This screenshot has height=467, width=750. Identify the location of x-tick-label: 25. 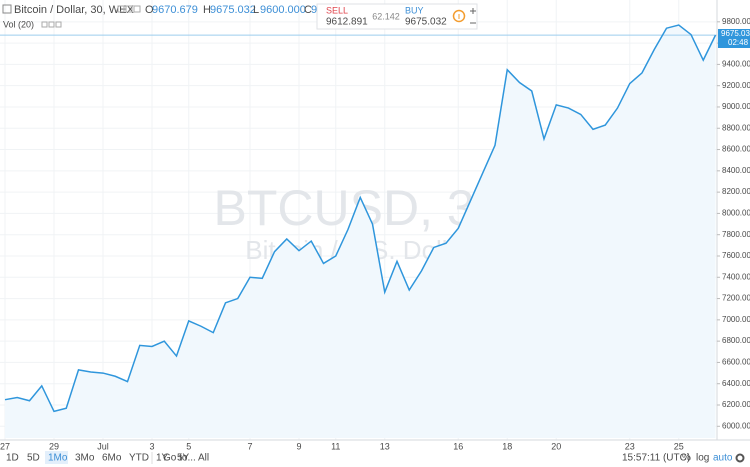
(679, 446).